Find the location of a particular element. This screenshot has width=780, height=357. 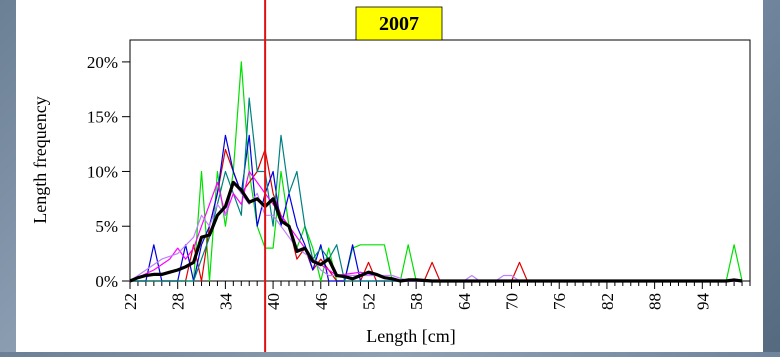

x-tick-label: 40 is located at coordinates (273, 301).